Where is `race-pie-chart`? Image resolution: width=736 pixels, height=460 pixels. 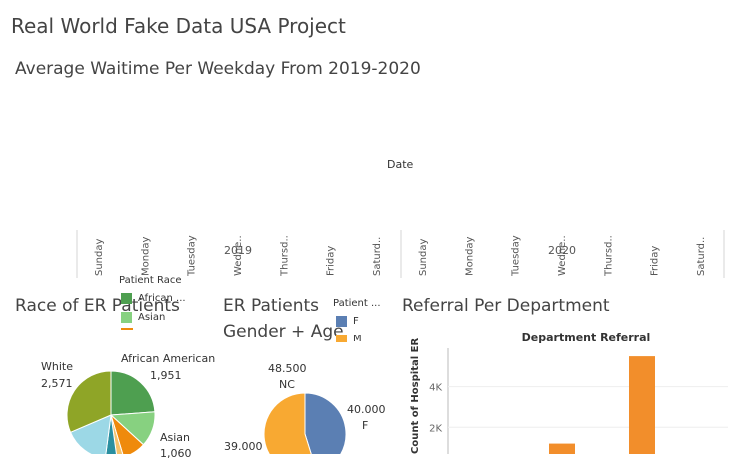 race-pie-chart is located at coordinates (111, 412).